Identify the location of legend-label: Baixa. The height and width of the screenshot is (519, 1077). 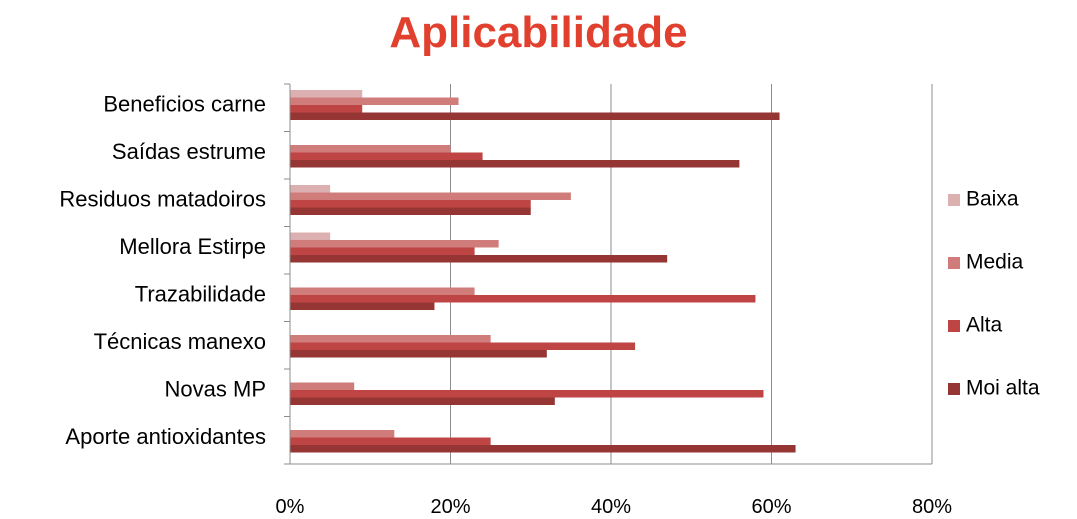
(992, 199).